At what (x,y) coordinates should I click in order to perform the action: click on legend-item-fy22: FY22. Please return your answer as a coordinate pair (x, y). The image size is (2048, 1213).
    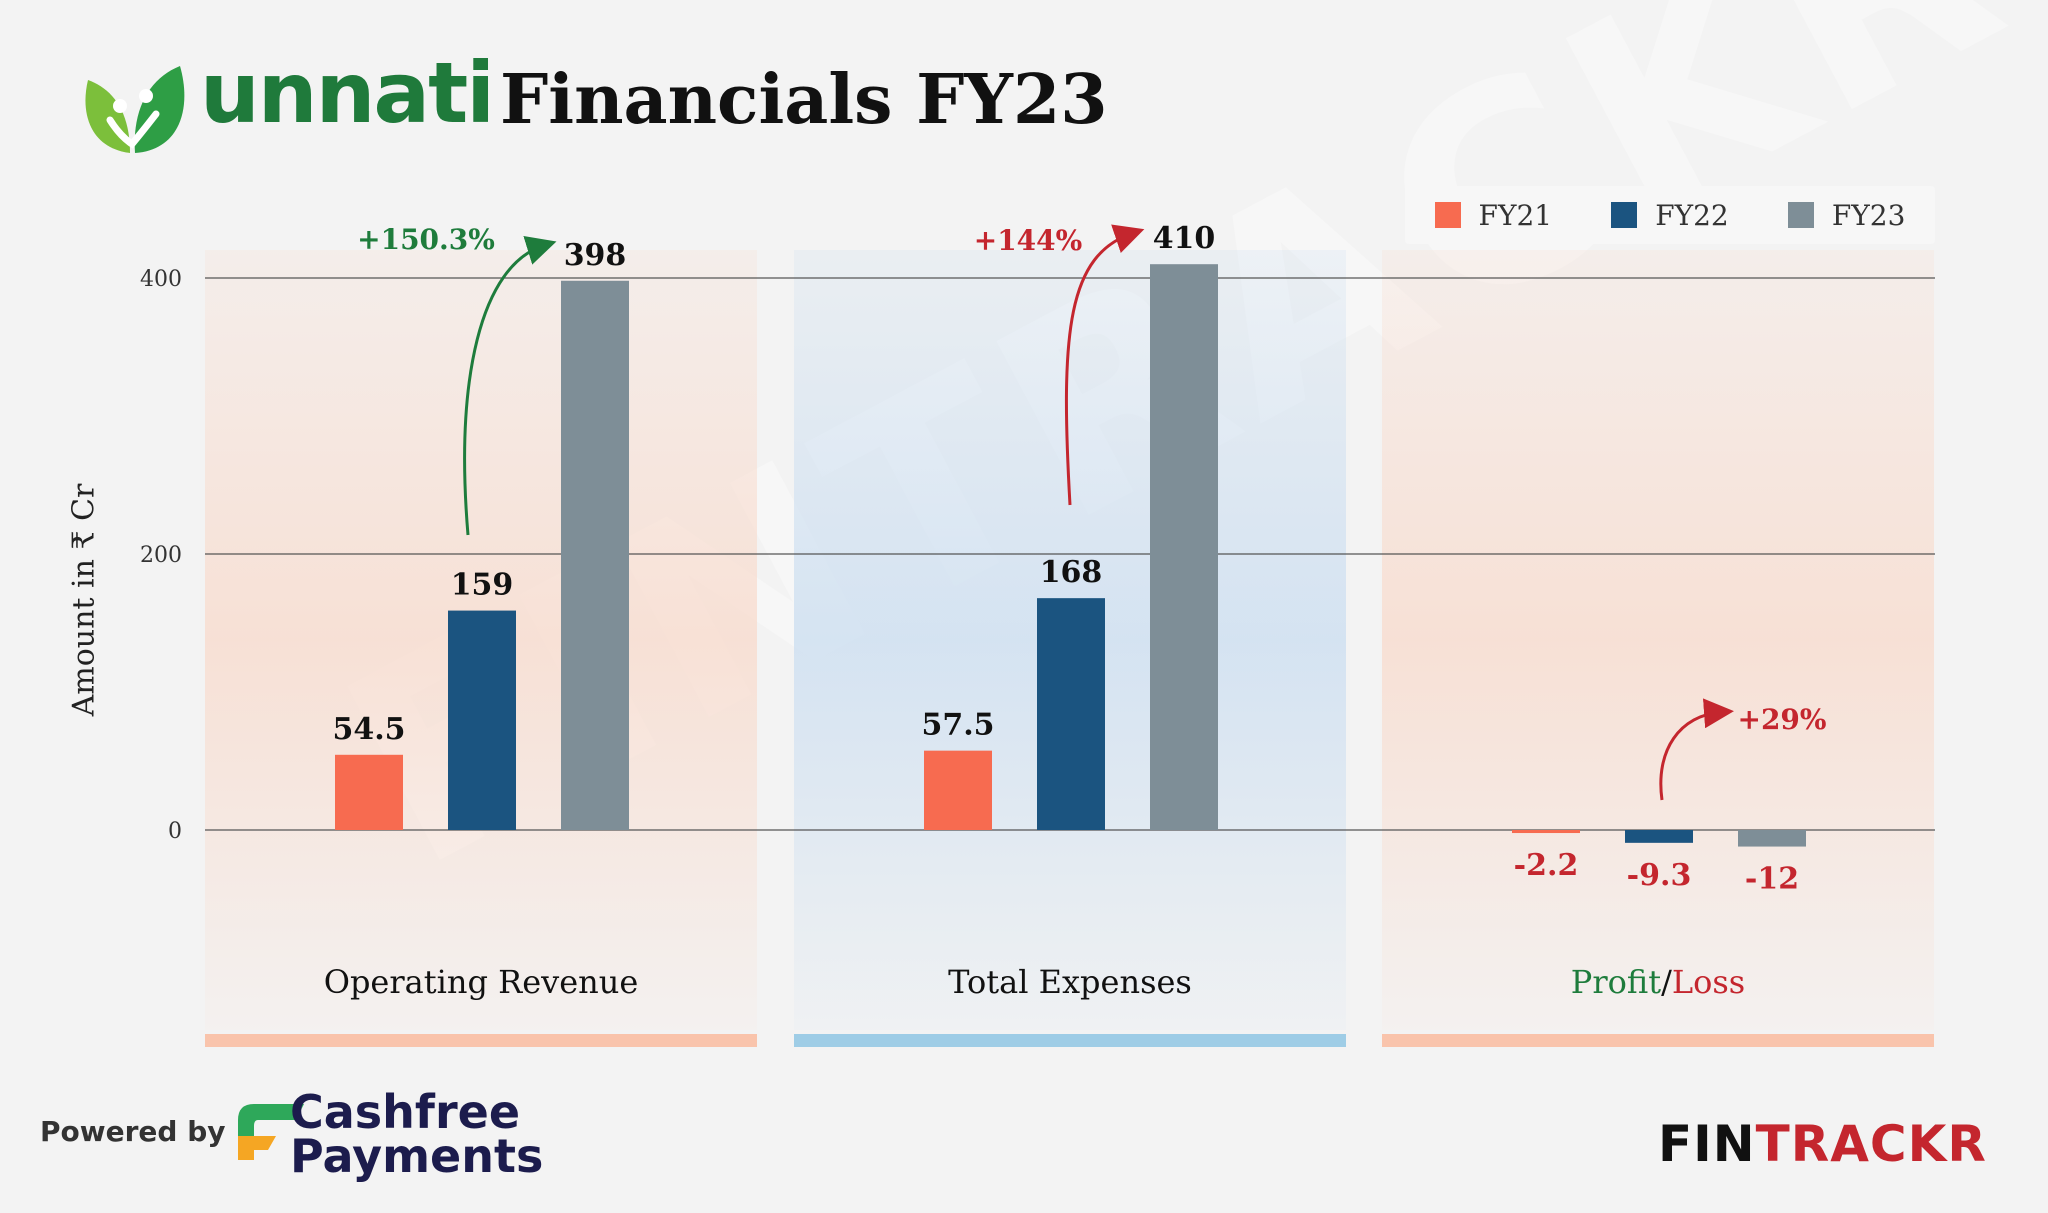
    Looking at the image, I should click on (1670, 215).